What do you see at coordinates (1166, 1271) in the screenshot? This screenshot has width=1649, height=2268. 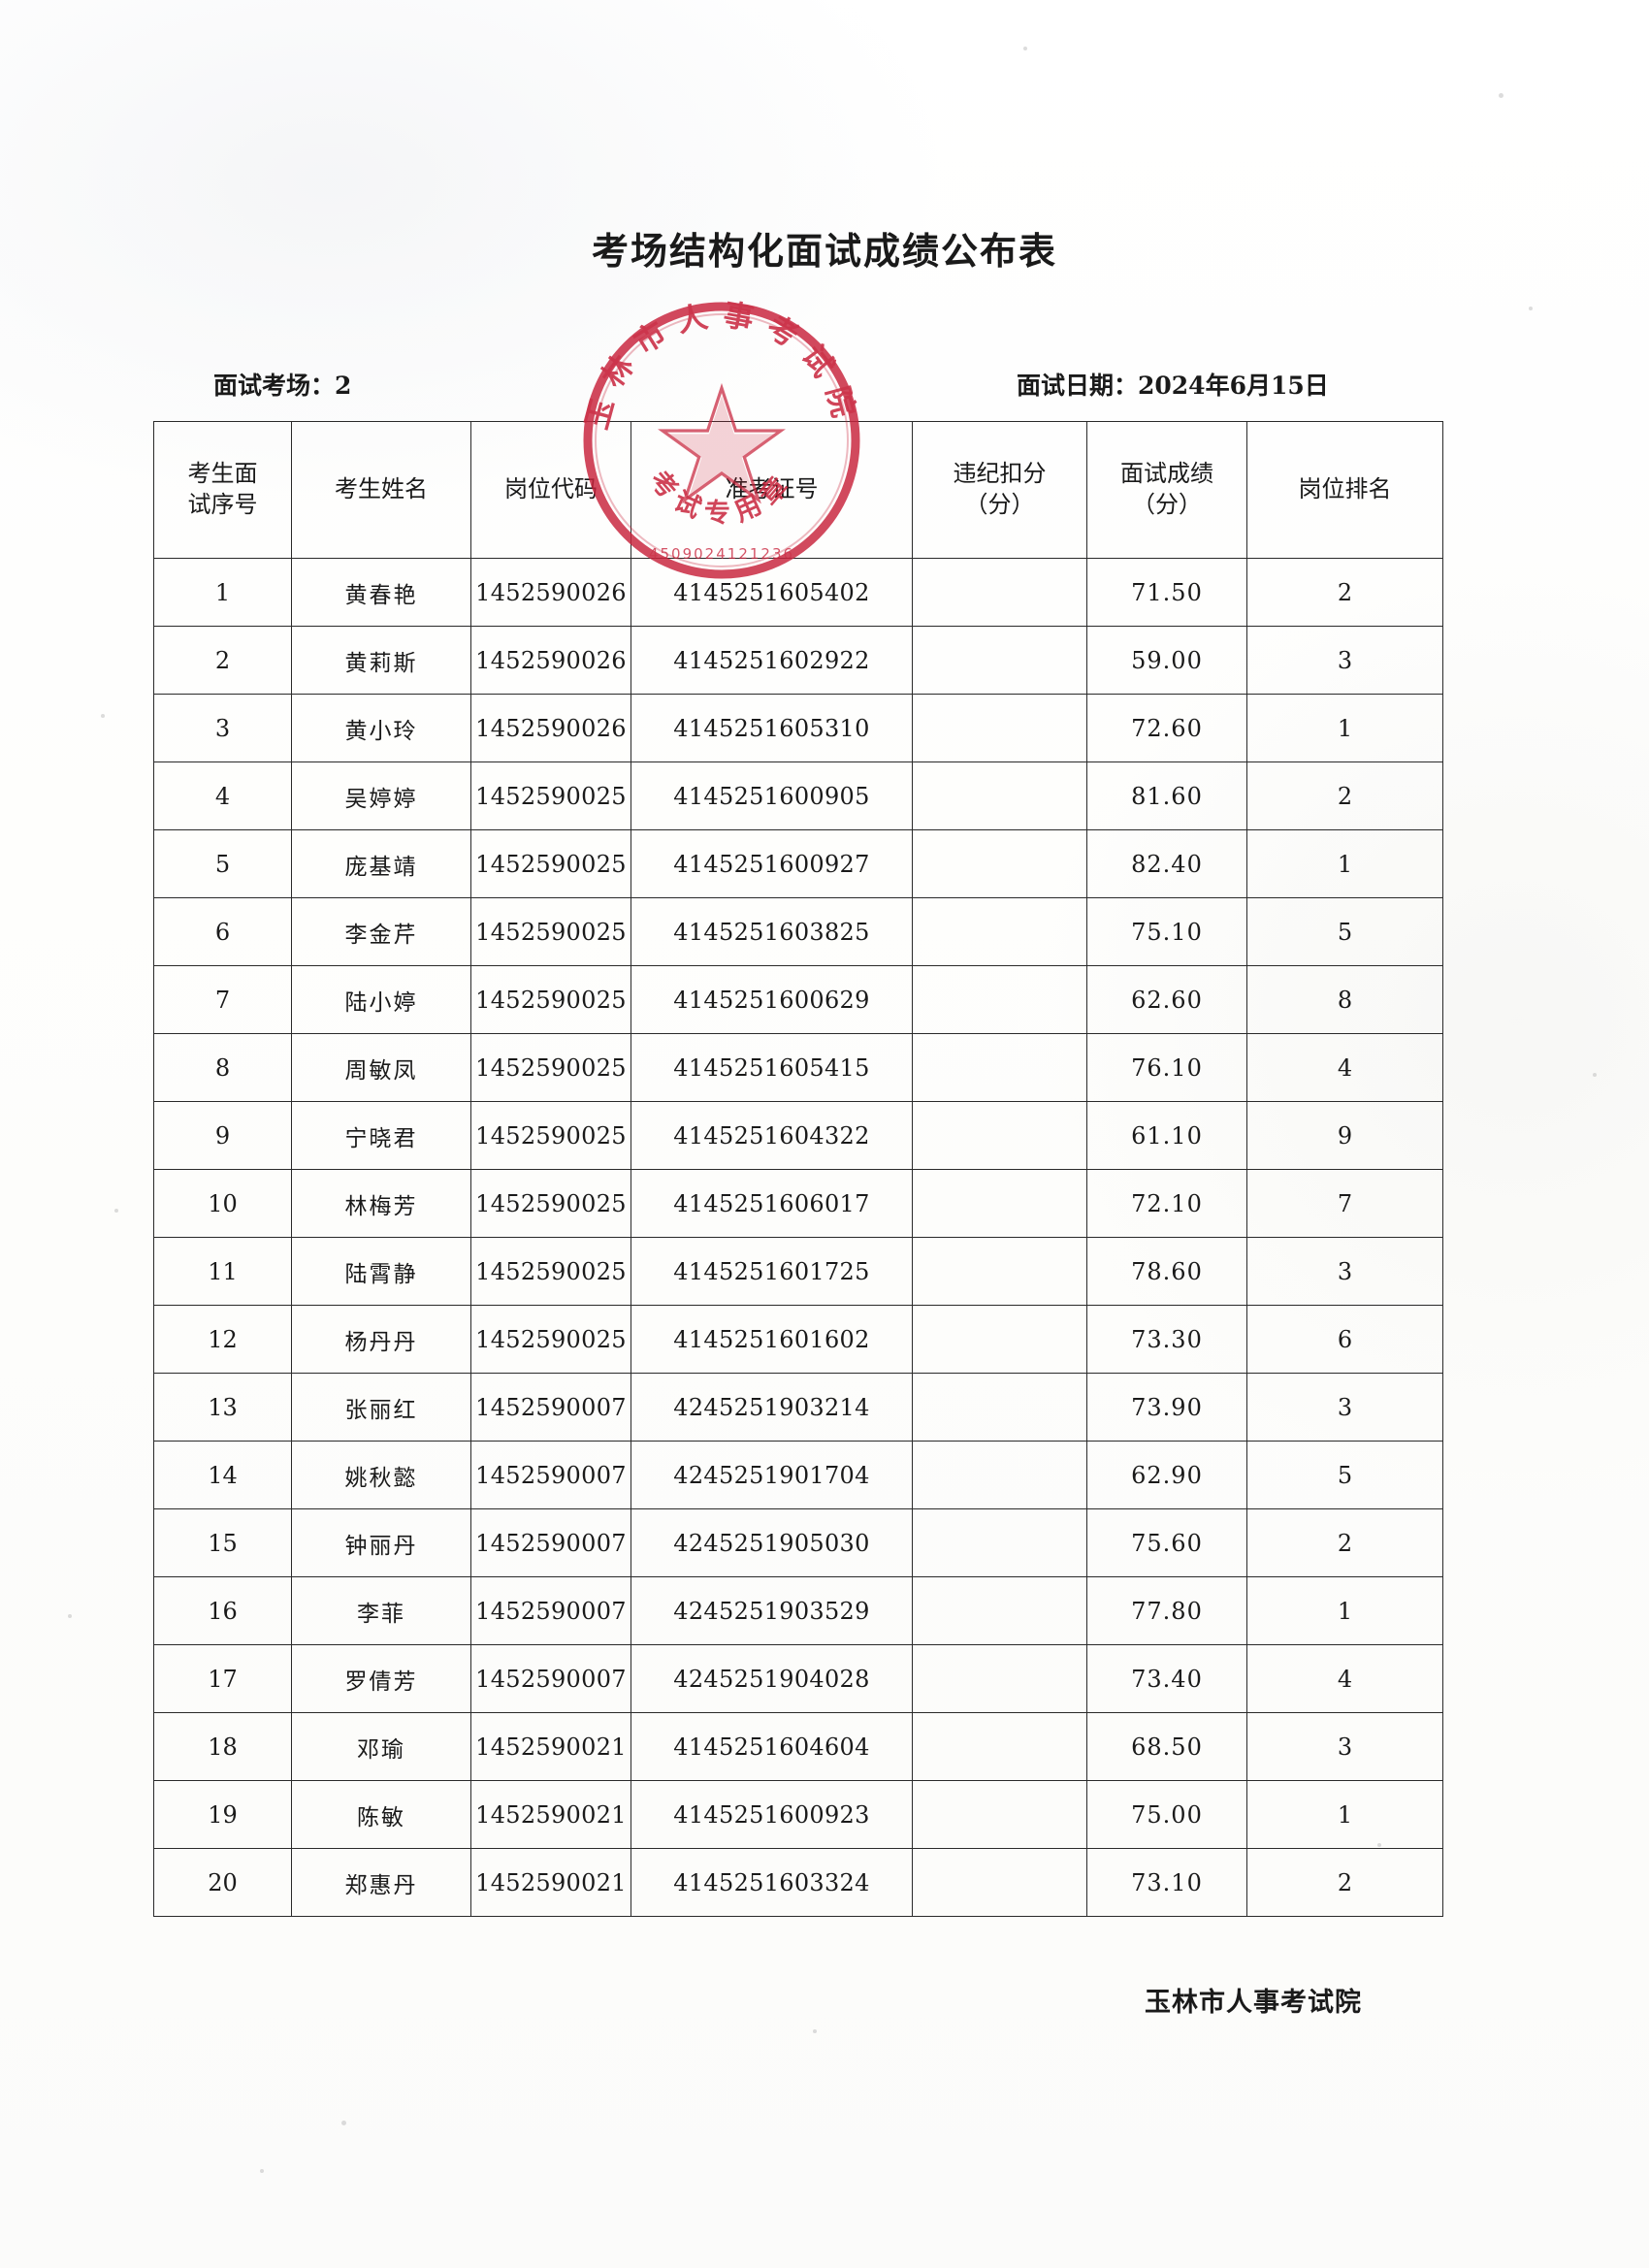 I see `cell-interview-score: 78.60` at bounding box center [1166, 1271].